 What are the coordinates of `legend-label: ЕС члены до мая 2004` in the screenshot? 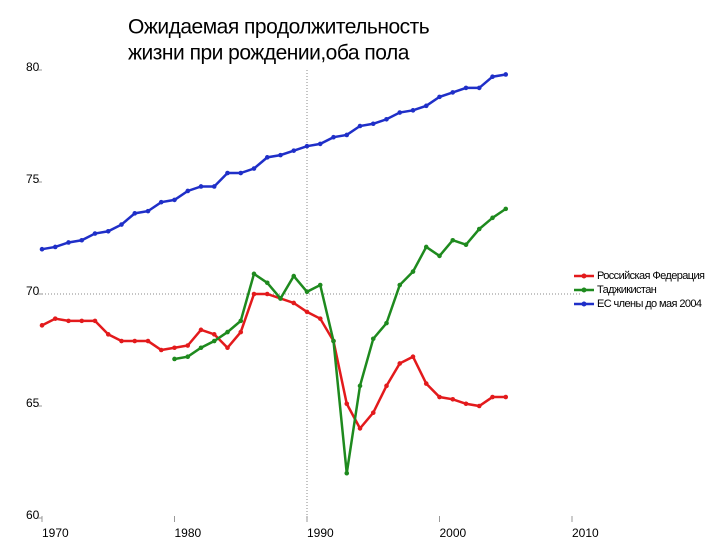 It's located at (649, 304).